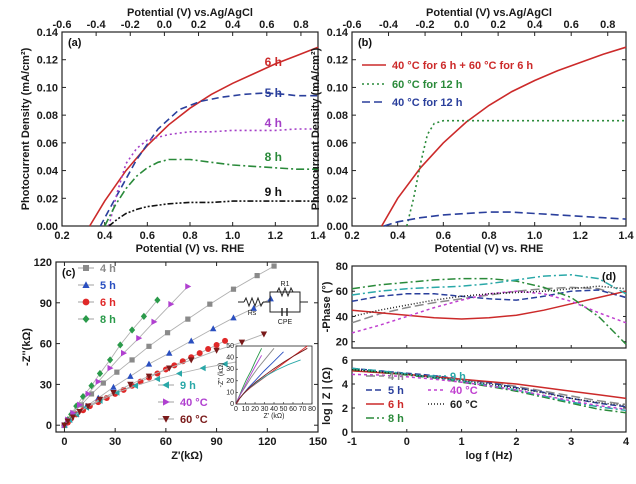  What do you see at coordinates (285, 302) in the screenshot?
I see `parallel-box` at bounding box center [285, 302].